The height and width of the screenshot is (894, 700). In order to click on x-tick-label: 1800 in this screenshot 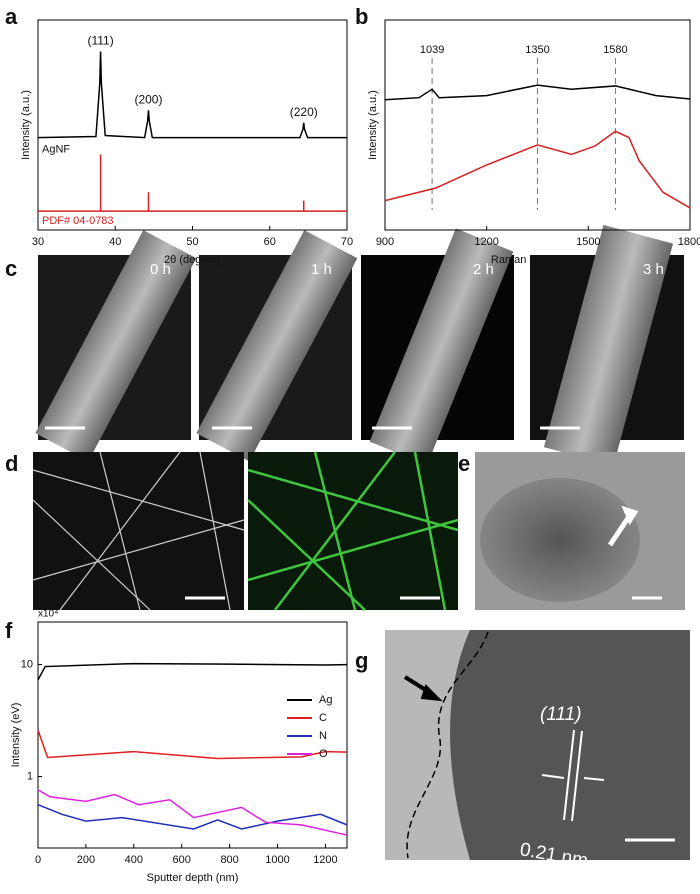, I will do `click(689, 242)`.